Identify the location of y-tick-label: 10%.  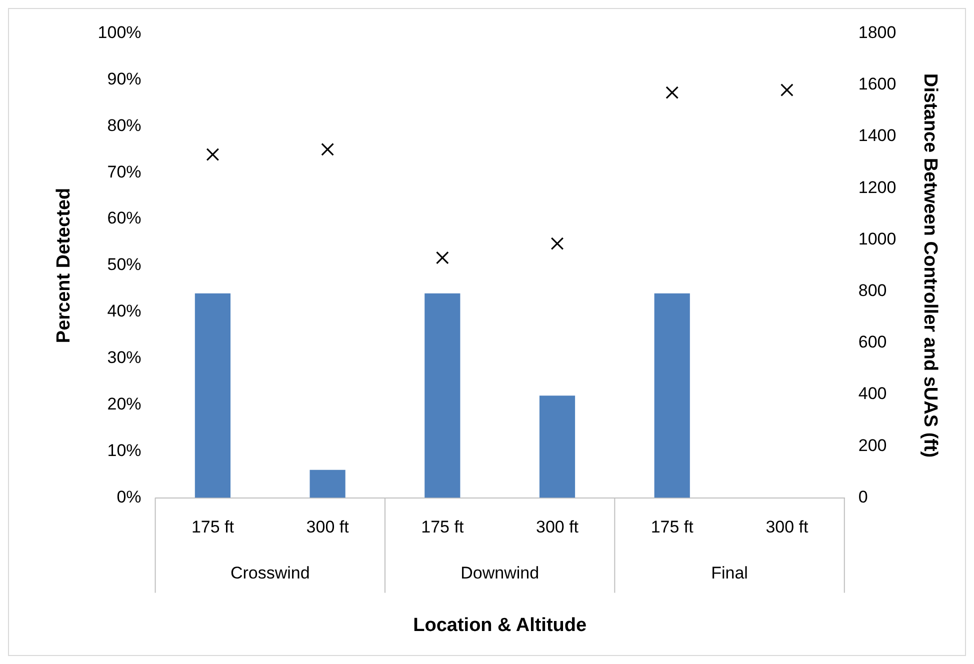
(124, 450).